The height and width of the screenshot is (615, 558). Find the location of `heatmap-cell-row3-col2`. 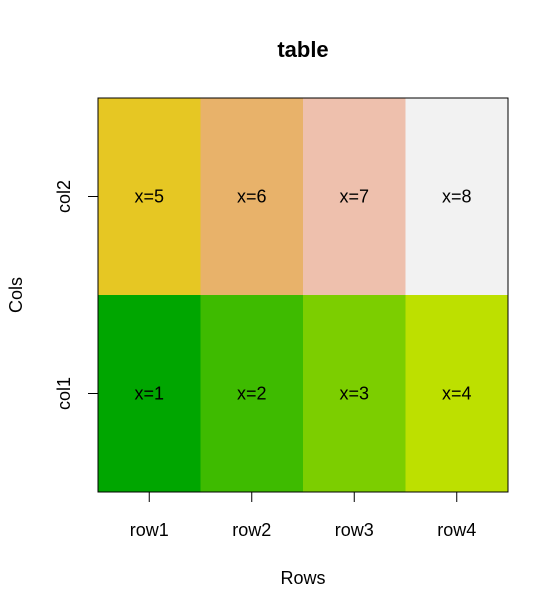

heatmap-cell-row3-col2 is located at coordinates (354, 196).